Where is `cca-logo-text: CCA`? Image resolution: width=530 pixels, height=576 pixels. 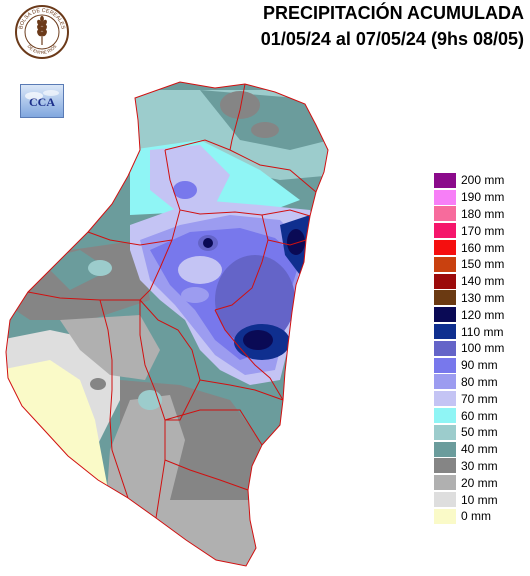 cca-logo-text: CCA is located at coordinates (42, 102).